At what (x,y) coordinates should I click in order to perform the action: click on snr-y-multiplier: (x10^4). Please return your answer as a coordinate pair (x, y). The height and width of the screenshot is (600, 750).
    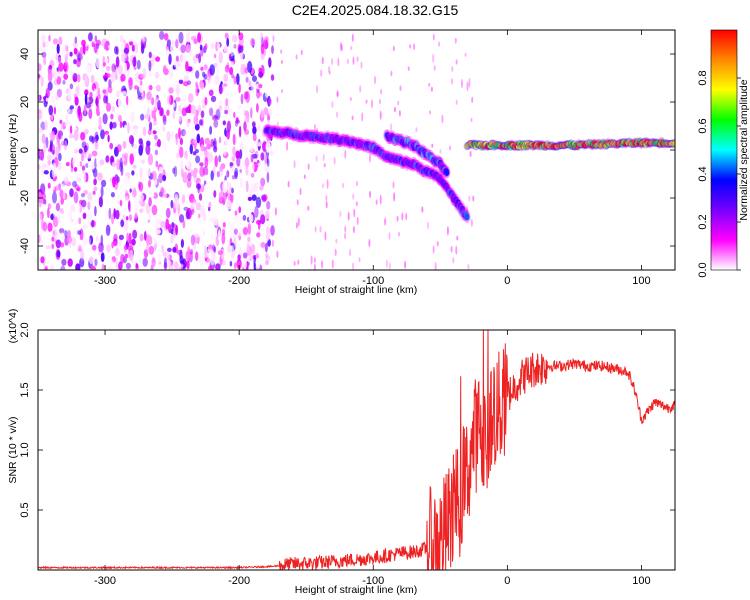
    Looking at the image, I should click on (13, 326).